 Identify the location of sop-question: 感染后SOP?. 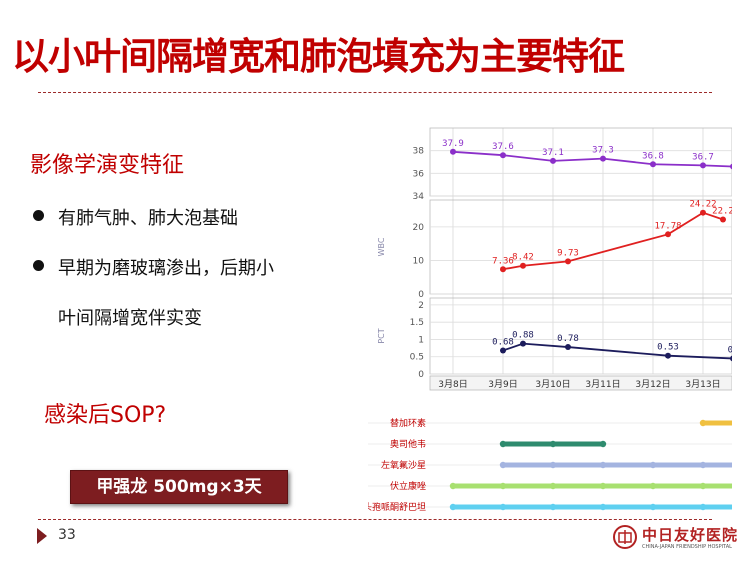
(105, 415).